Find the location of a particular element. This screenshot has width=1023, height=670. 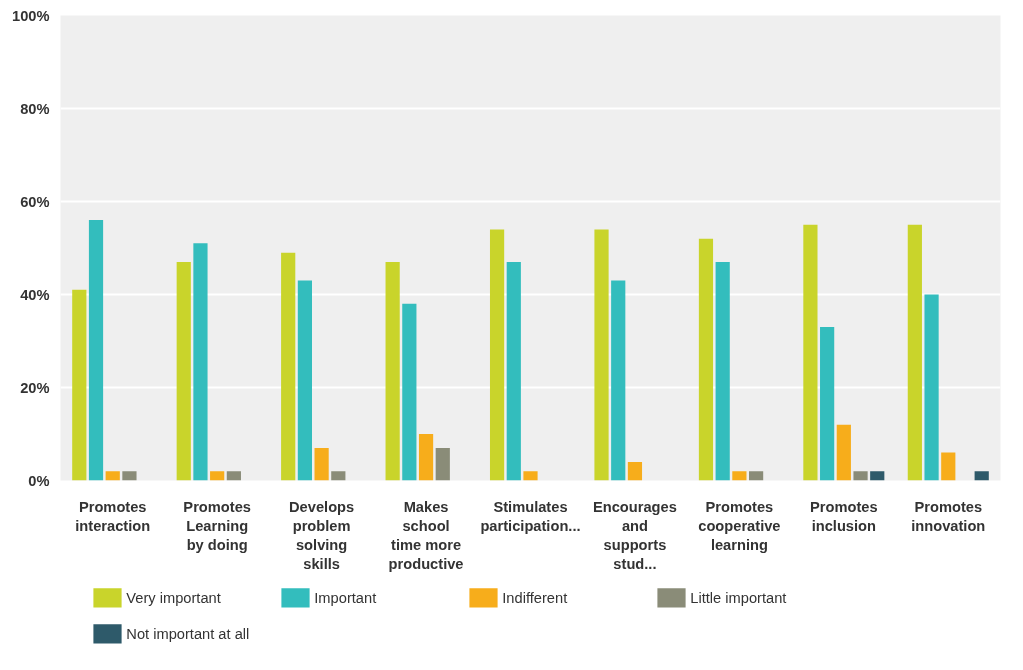

y-tick-label: 0% is located at coordinates (39, 480).